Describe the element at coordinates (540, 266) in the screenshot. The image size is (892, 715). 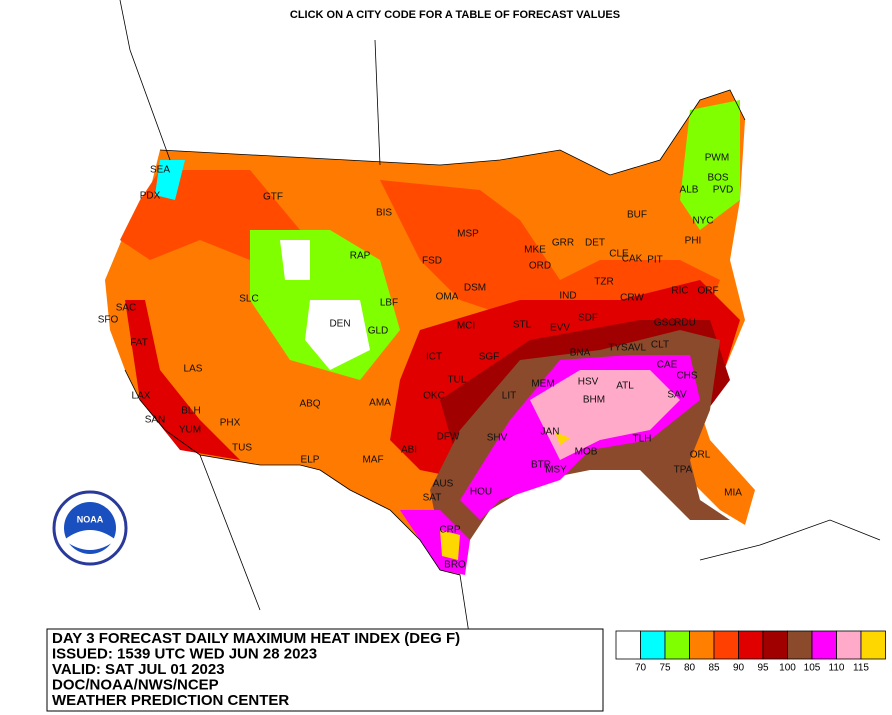
I see `city-code: ORD` at that location.